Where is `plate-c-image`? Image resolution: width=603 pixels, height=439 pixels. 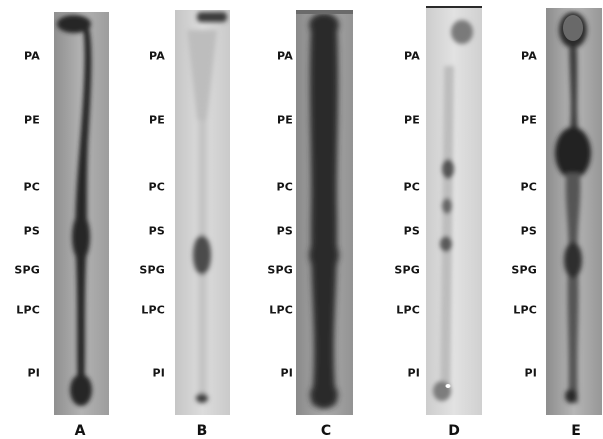
plate-c-image is located at coordinates (324, 212).